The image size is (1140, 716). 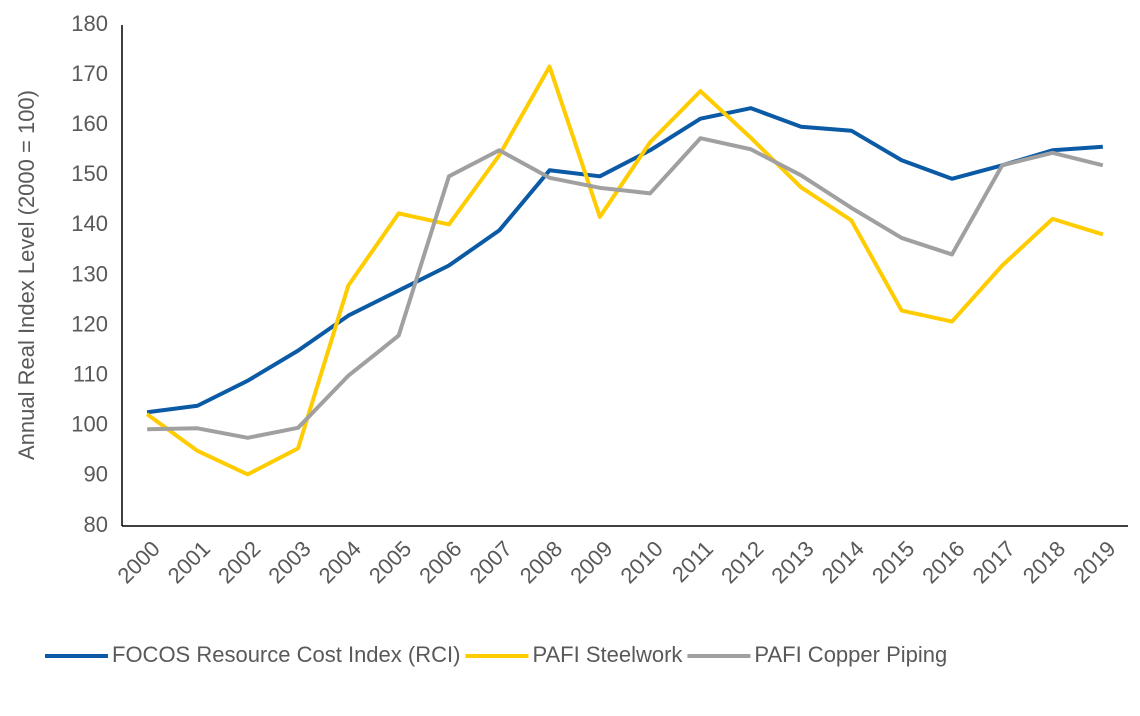 I want to click on y-tick-label: 150, so click(x=89, y=173).